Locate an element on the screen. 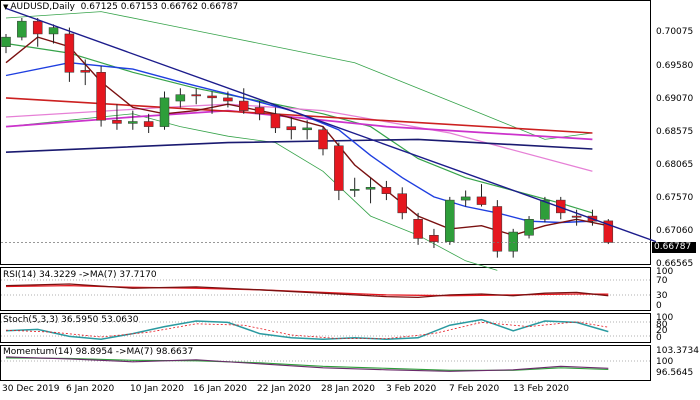 The height and width of the screenshot is (400, 700). momentum-ma-line is located at coordinates (307, 364).